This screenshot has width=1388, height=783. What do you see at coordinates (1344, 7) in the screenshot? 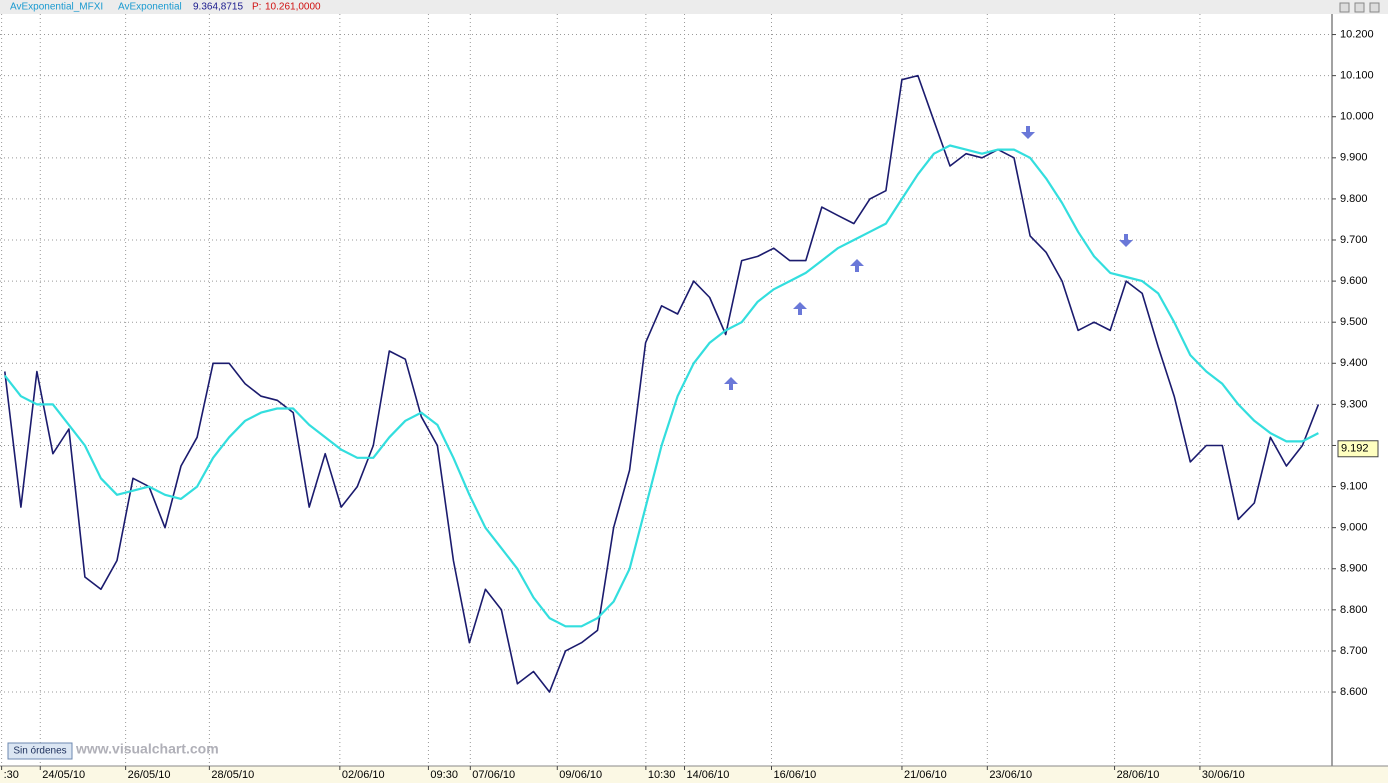
I see `minimize-button` at bounding box center [1344, 7].